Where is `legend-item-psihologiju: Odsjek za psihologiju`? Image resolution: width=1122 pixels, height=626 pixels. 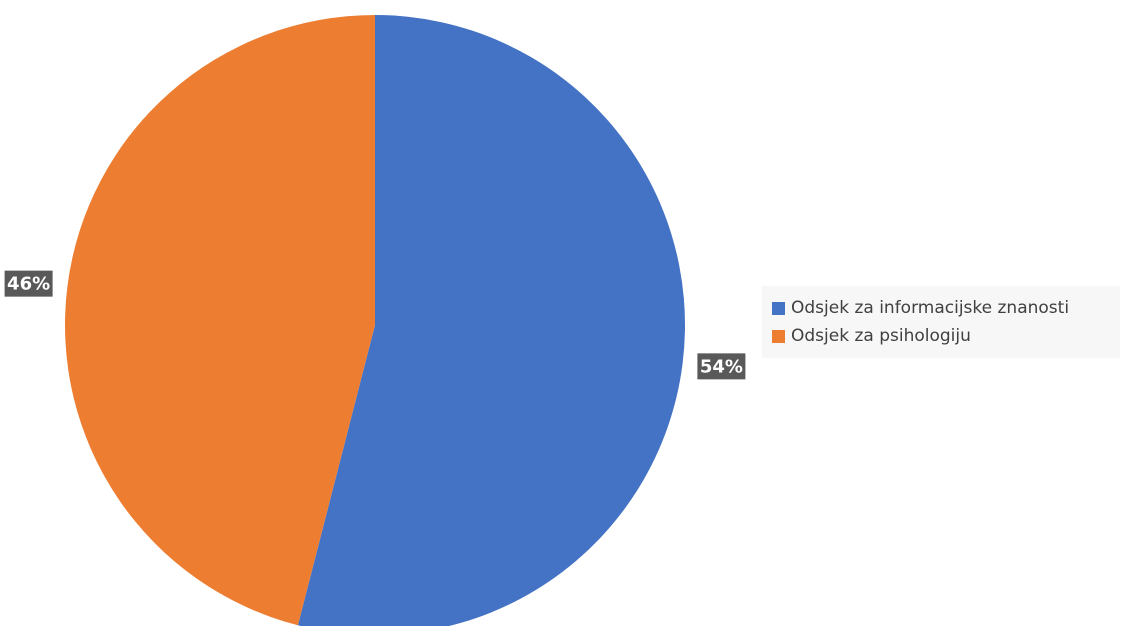
legend-item-psihologiju: Odsjek za psihologiju is located at coordinates (946, 336).